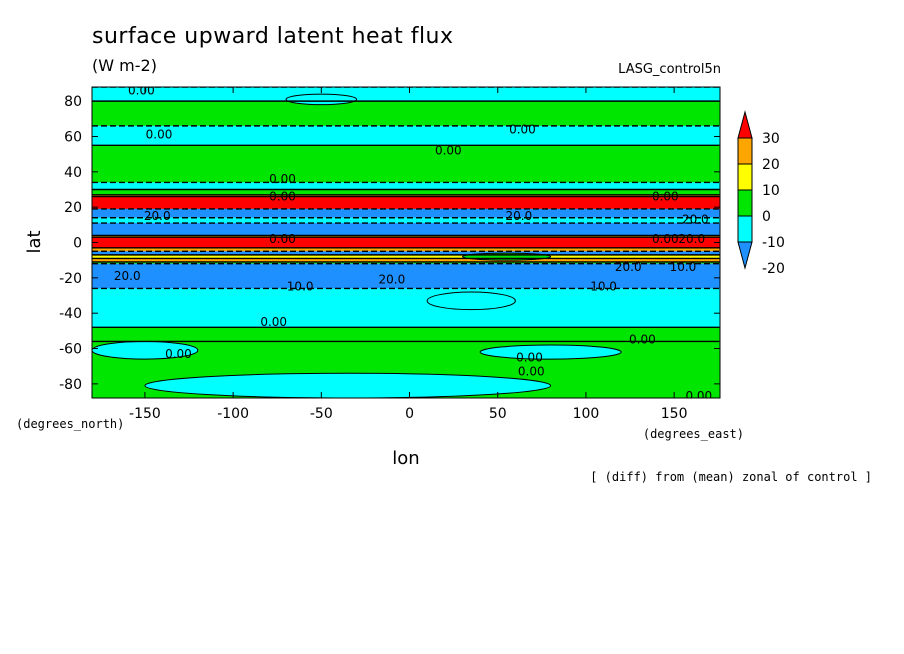 The height and width of the screenshot is (654, 904). I want to click on colorbar-bottom-arrow, so click(745, 255).